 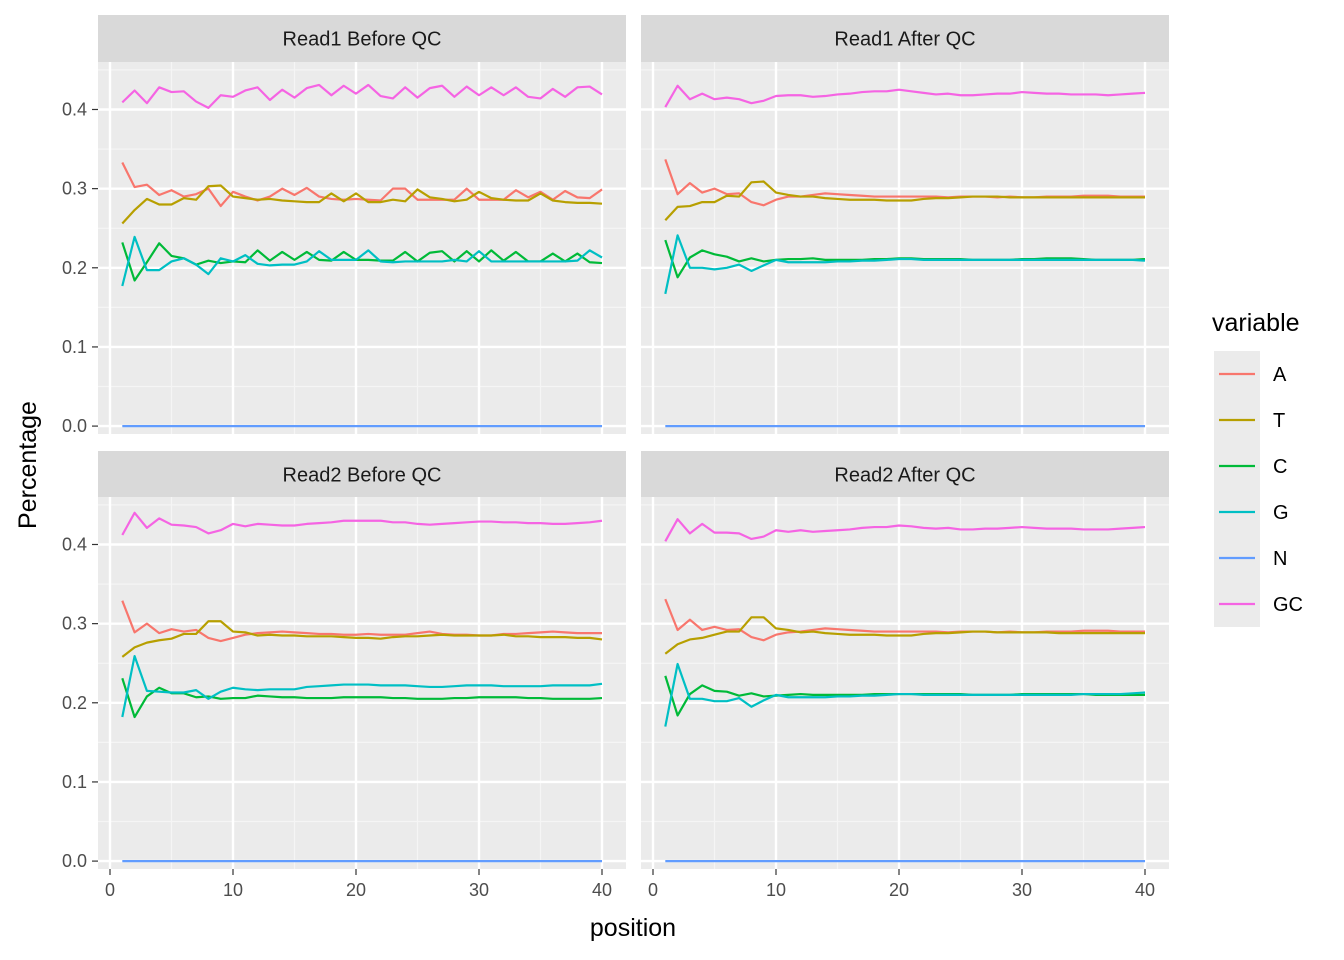 What do you see at coordinates (1257, 468) in the screenshot?
I see `legend: variable A T C G N GC` at bounding box center [1257, 468].